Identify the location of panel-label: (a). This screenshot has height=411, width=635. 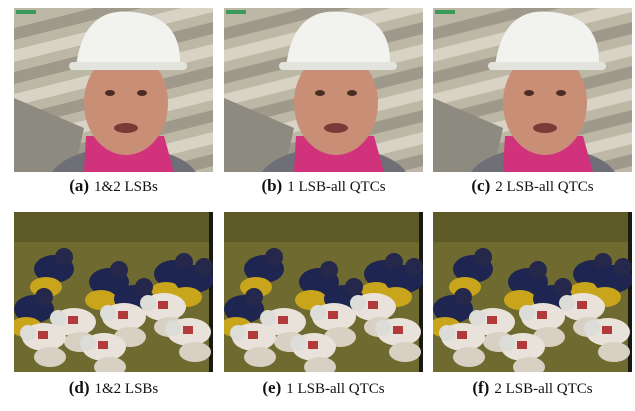
(79, 185).